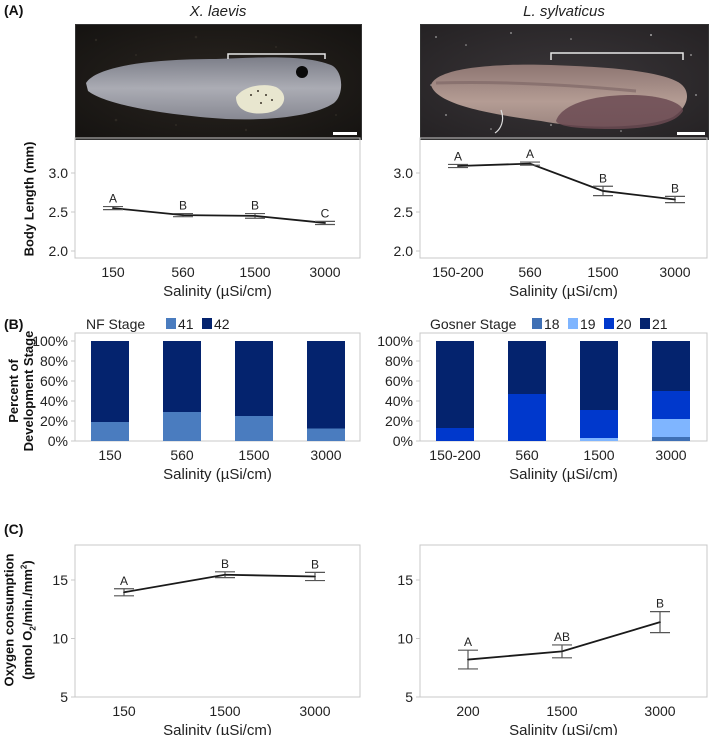 The image size is (709, 735). Describe the element at coordinates (563, 387) in the screenshot. I see `B-right-plot-frame` at that location.